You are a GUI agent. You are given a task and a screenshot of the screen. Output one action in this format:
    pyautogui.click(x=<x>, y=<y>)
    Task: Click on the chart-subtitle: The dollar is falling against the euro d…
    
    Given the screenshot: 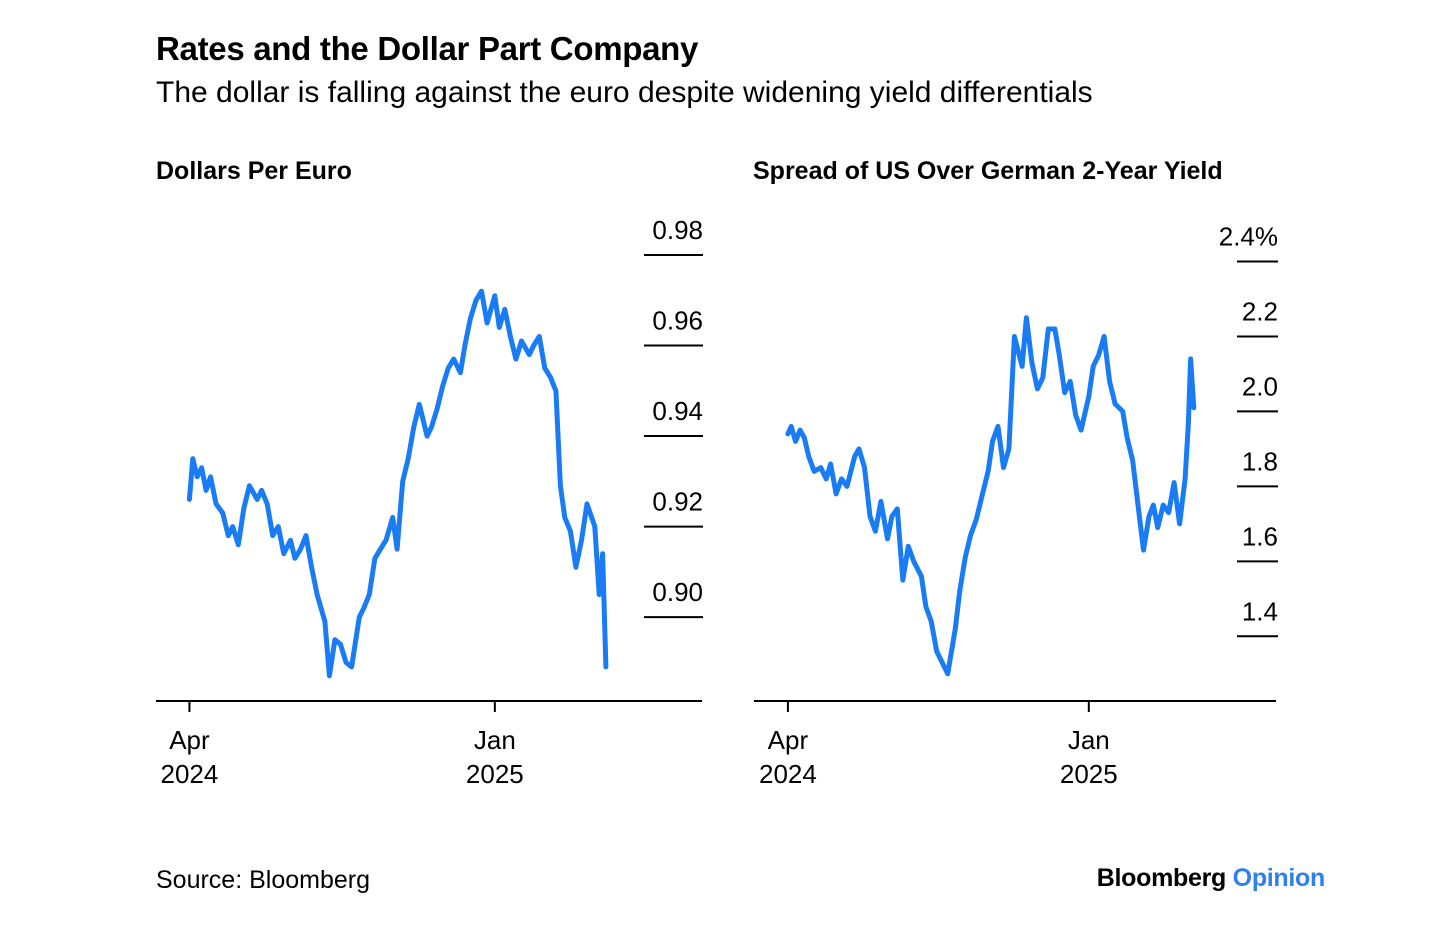 What is the action you would take?
    pyautogui.click(x=624, y=92)
    